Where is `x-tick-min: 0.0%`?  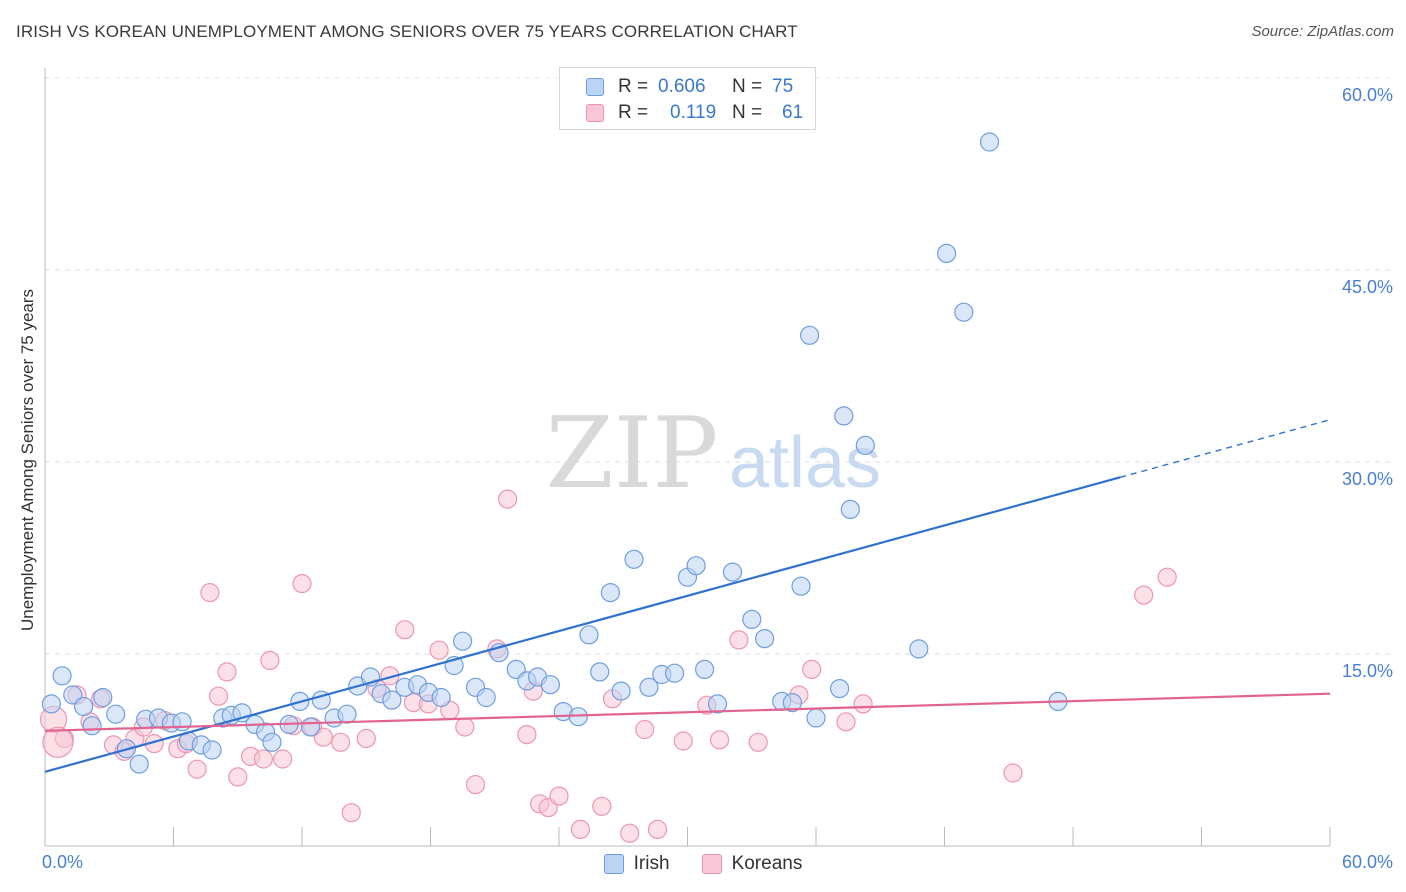
x-tick-min: 0.0% is located at coordinates (63, 862).